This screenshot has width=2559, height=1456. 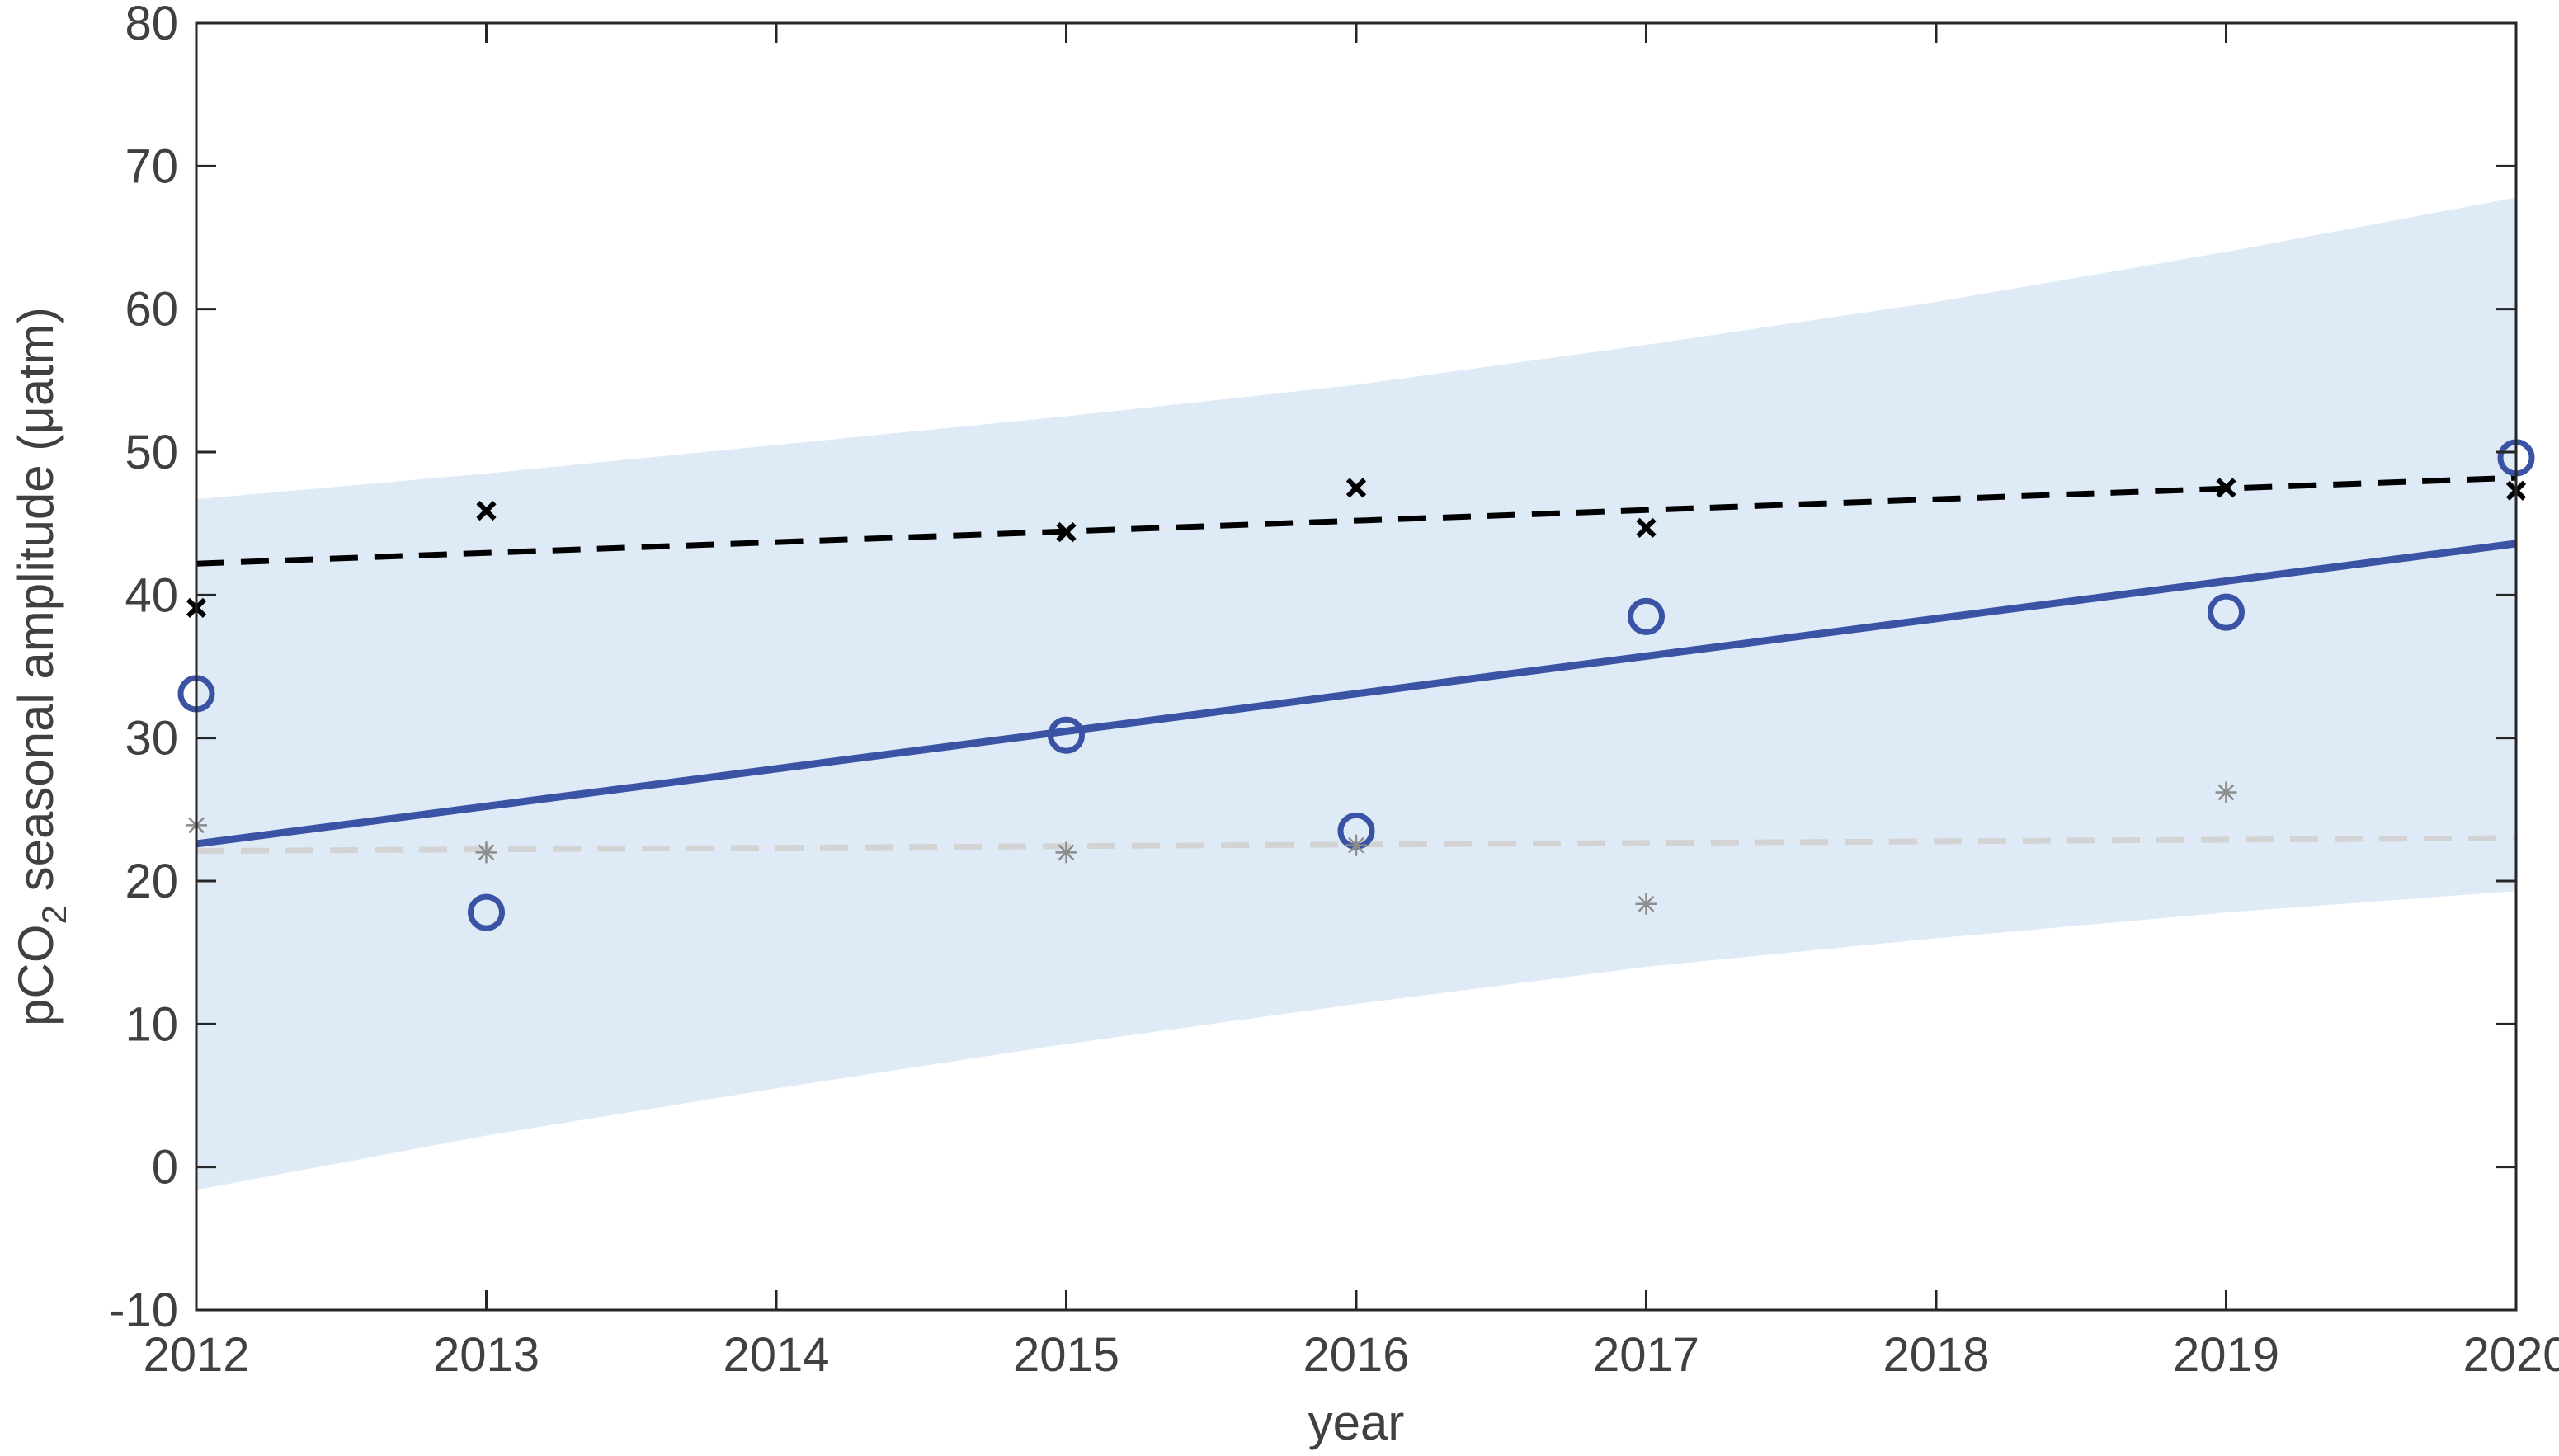 I want to click on x-tick-label: 2019, so click(x=2226, y=1355).